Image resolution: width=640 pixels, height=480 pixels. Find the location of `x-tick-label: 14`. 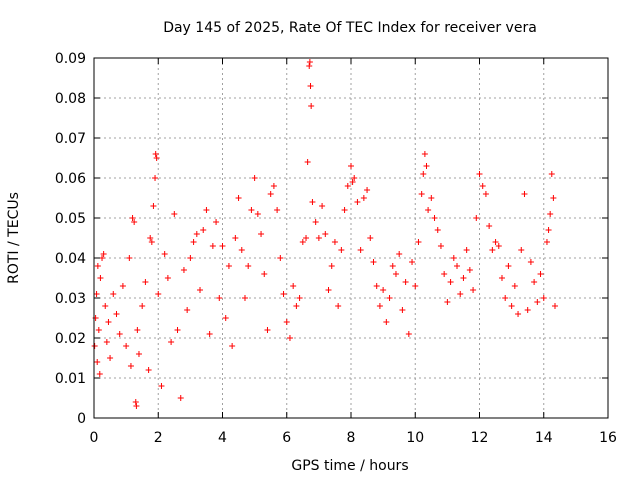

x-tick-label: 14 is located at coordinates (544, 438).